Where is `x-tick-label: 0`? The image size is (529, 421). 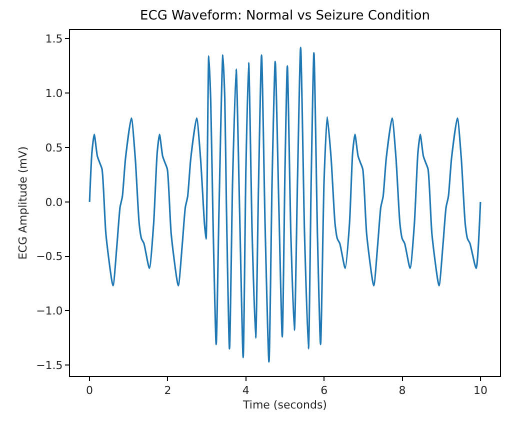
x-tick-label: 0 is located at coordinates (90, 391).